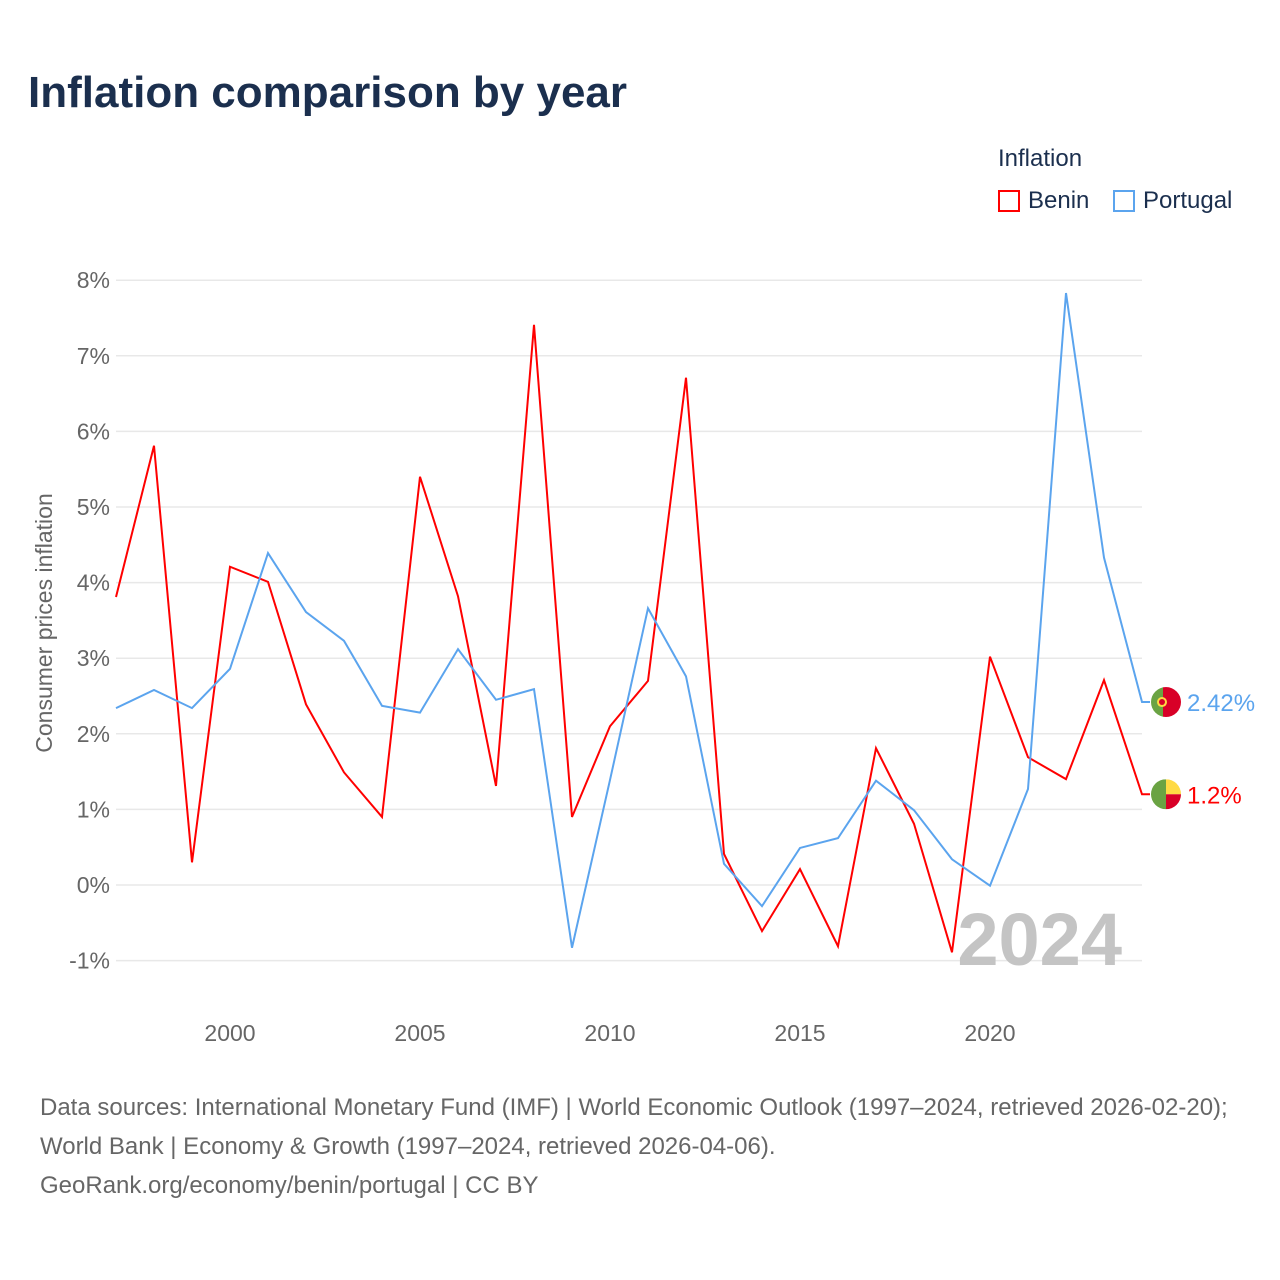  I want to click on y-tick-label: -1%, so click(89, 961).